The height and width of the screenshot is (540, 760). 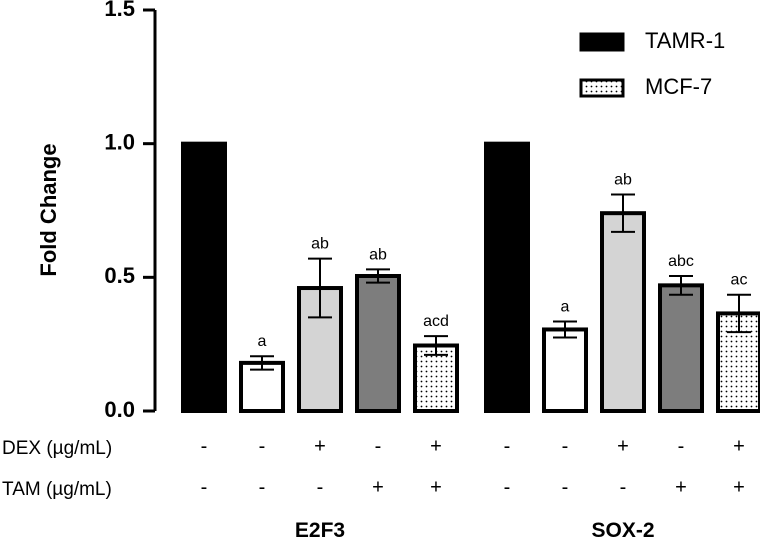 What do you see at coordinates (48, 209) in the screenshot?
I see `y-axis-label: Fold Change` at bounding box center [48, 209].